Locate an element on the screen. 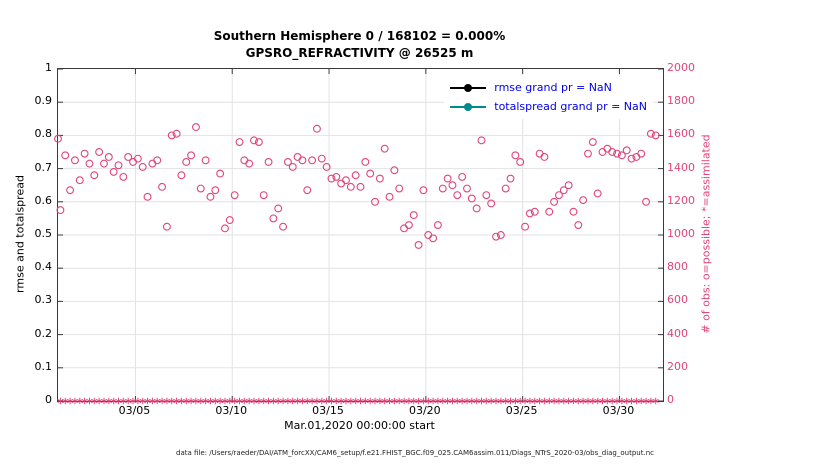 This screenshot has width=830, height=470. rmse-line-marker is located at coordinates (468, 87).